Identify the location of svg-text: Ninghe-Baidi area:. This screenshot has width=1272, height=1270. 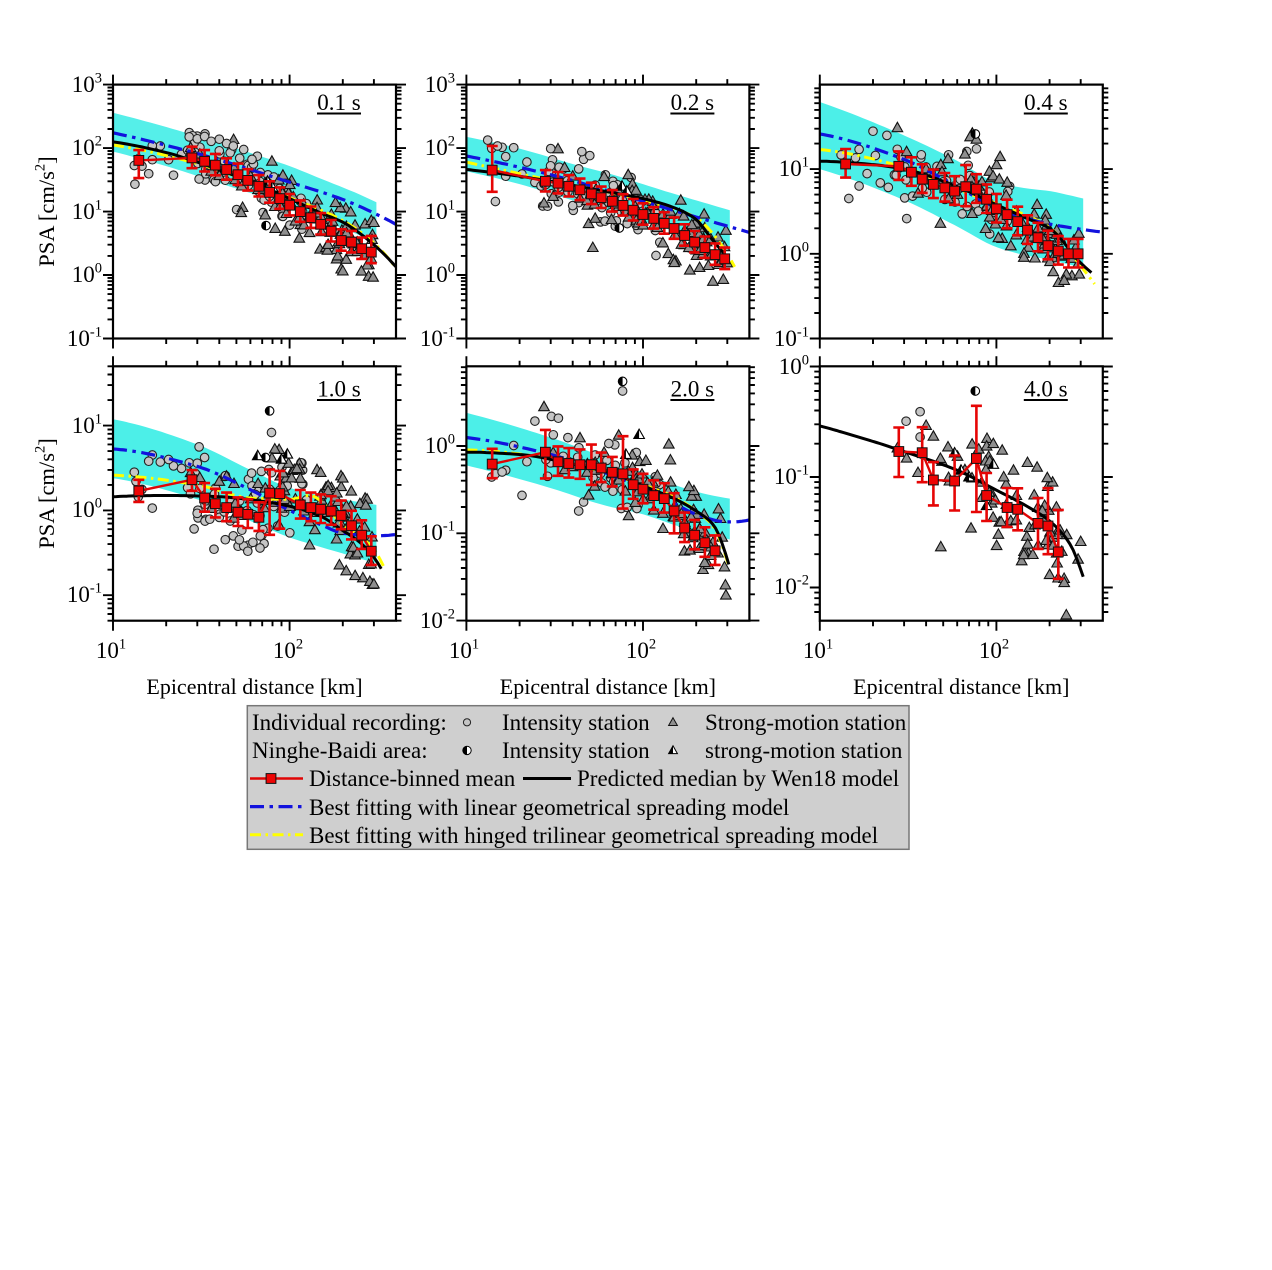
(340, 750).